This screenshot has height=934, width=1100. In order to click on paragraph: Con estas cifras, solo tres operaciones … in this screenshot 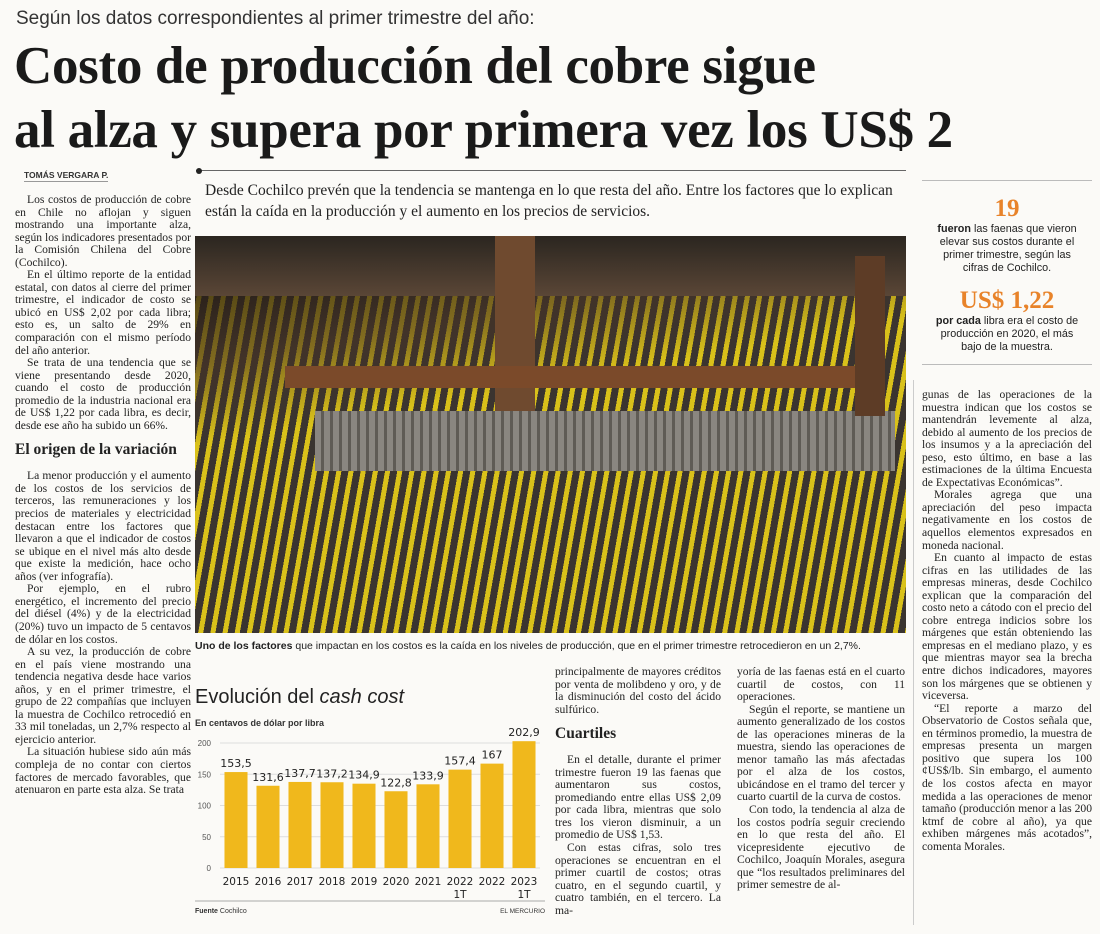, I will do `click(638, 879)`.